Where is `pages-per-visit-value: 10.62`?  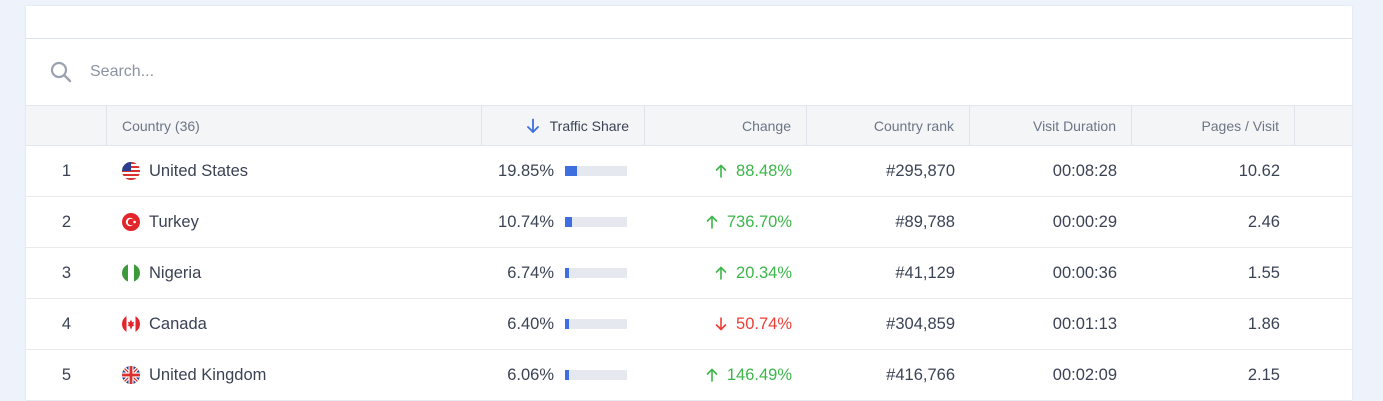
pages-per-visit-value: 10.62 is located at coordinates (1259, 170).